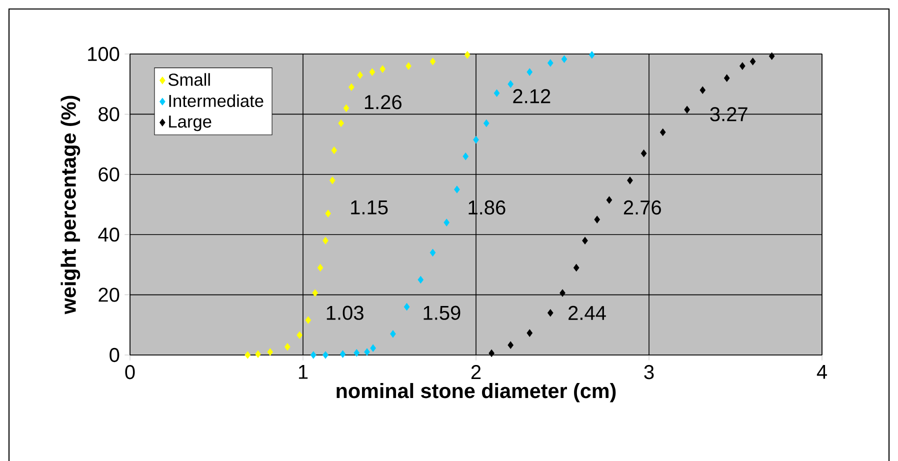 This screenshot has width=898, height=461. I want to click on x-tick-label: 0, so click(130, 372).